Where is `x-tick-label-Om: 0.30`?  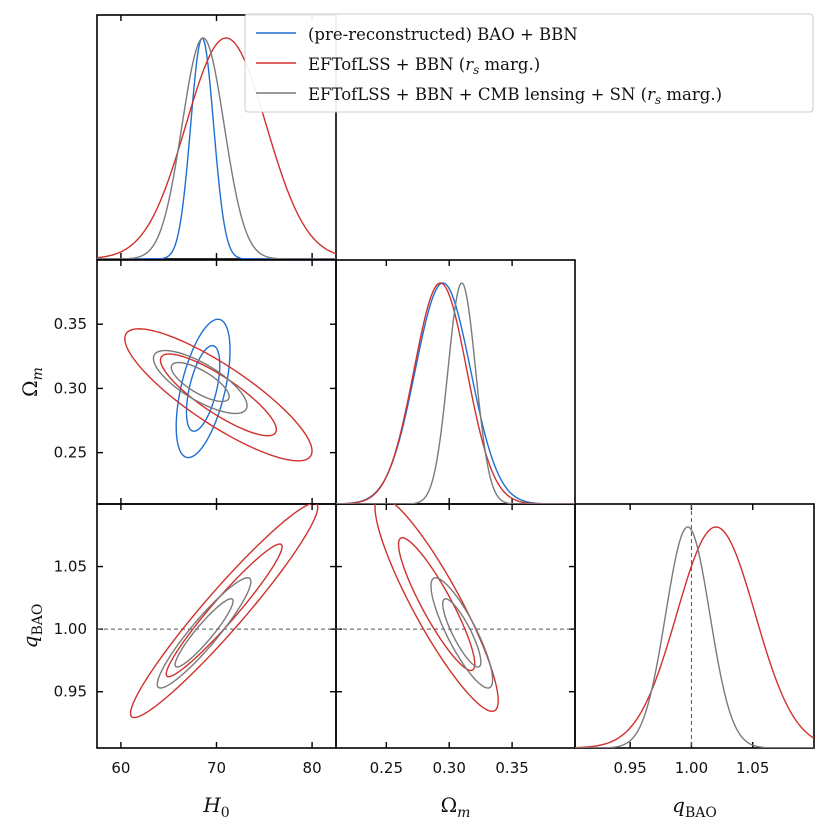 x-tick-label-Om: 0.30 is located at coordinates (449, 768).